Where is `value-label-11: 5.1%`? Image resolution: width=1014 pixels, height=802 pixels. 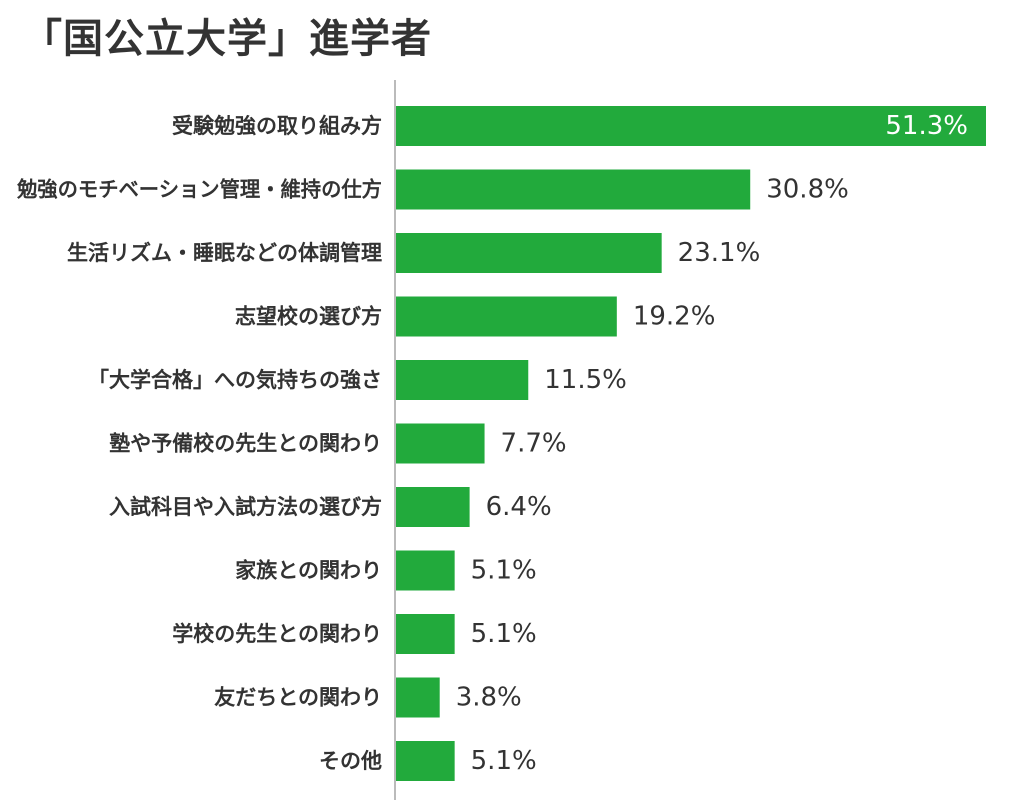
value-label-11: 5.1% is located at coordinates (504, 761).